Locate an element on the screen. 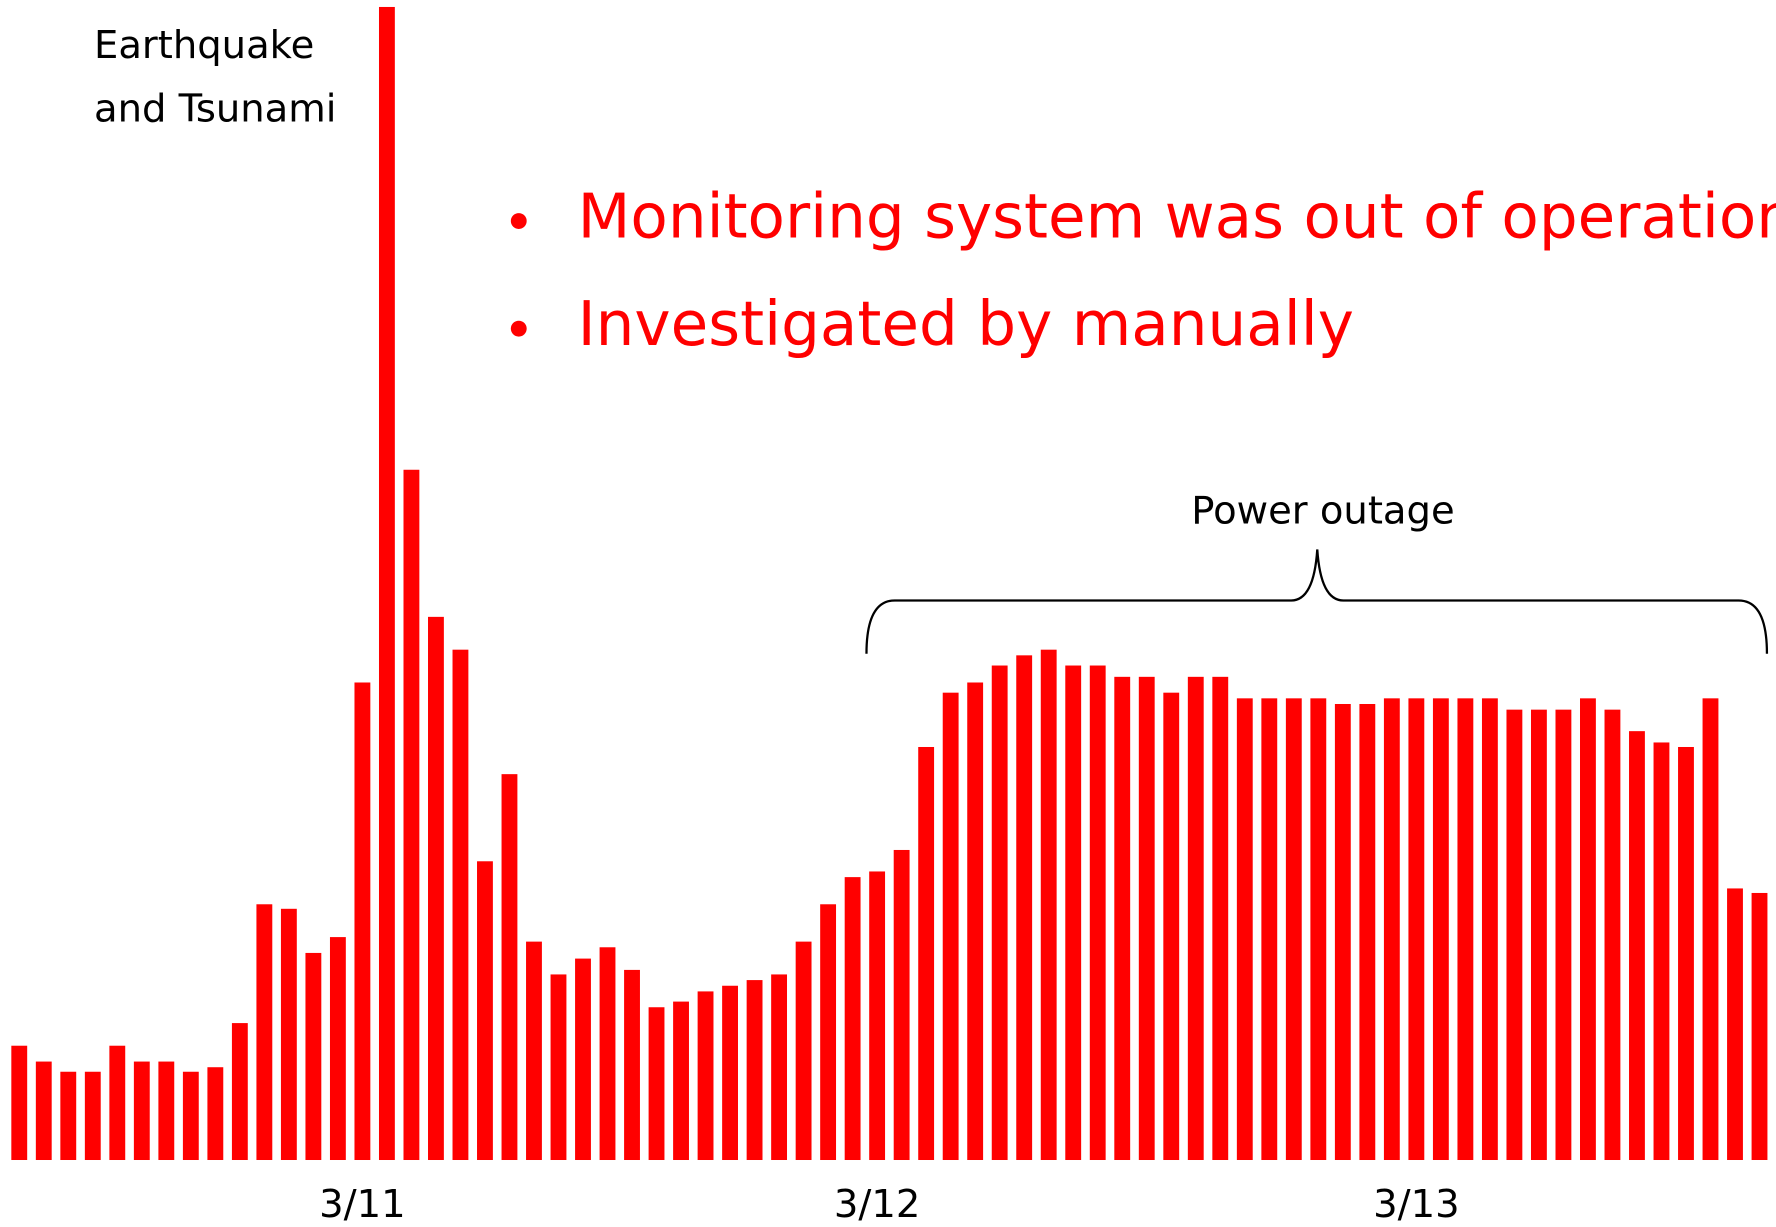 The width and height of the screenshot is (1776, 1227). annotation-line: Earthquake is located at coordinates (204, 45).